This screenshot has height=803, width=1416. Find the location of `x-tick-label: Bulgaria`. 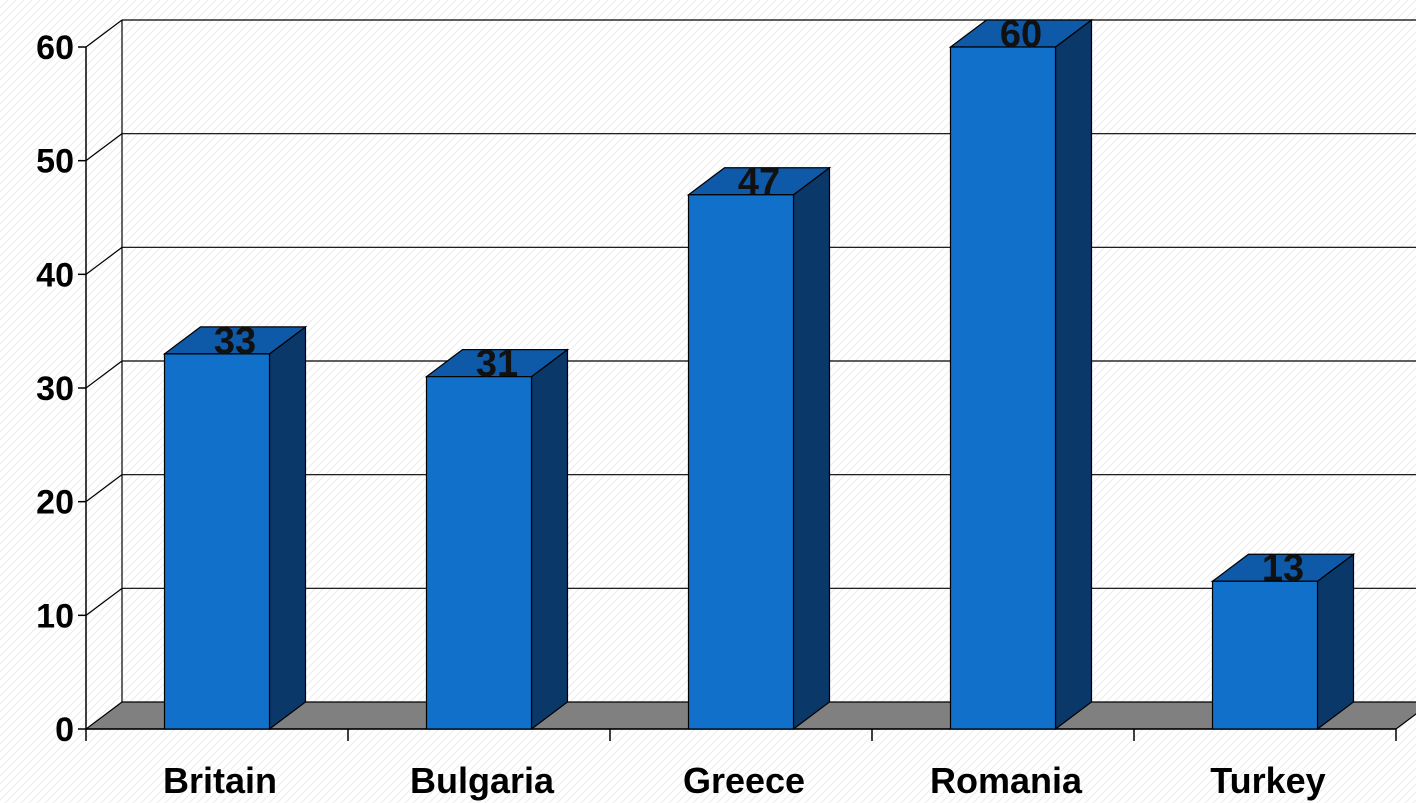

x-tick-label: Bulgaria is located at coordinates (482, 780).